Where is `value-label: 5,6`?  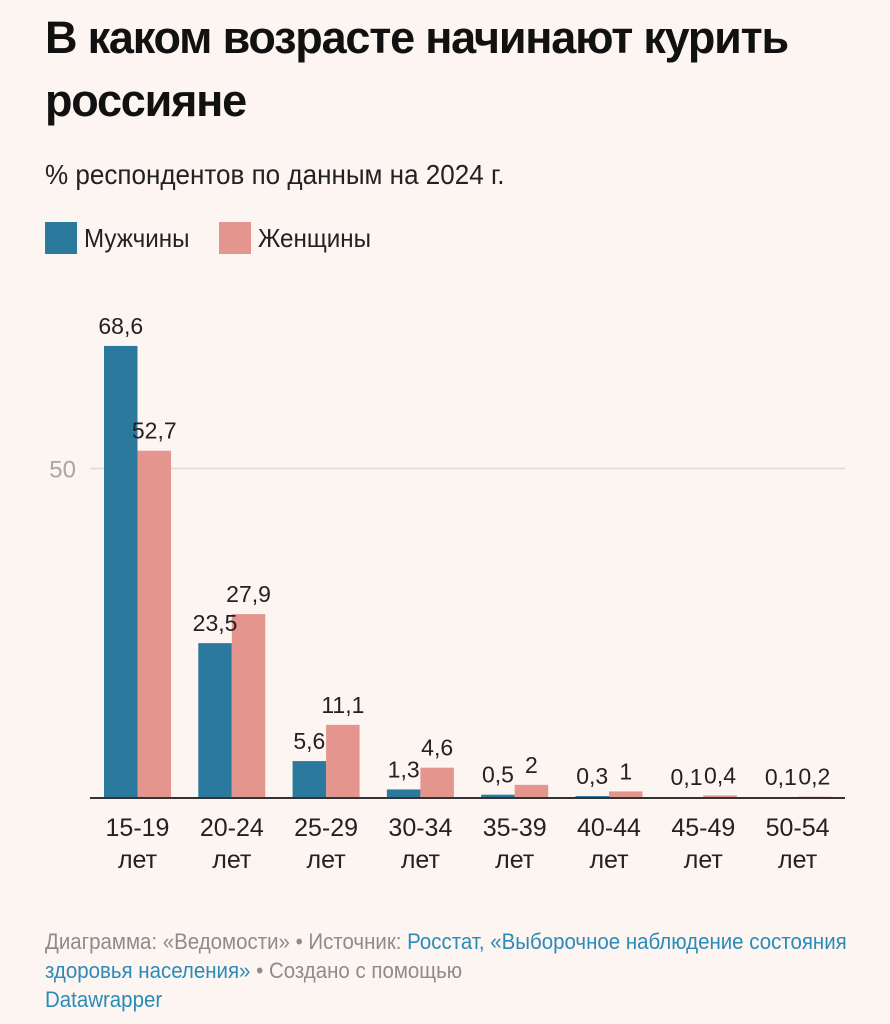
value-label: 5,6 is located at coordinates (309, 741).